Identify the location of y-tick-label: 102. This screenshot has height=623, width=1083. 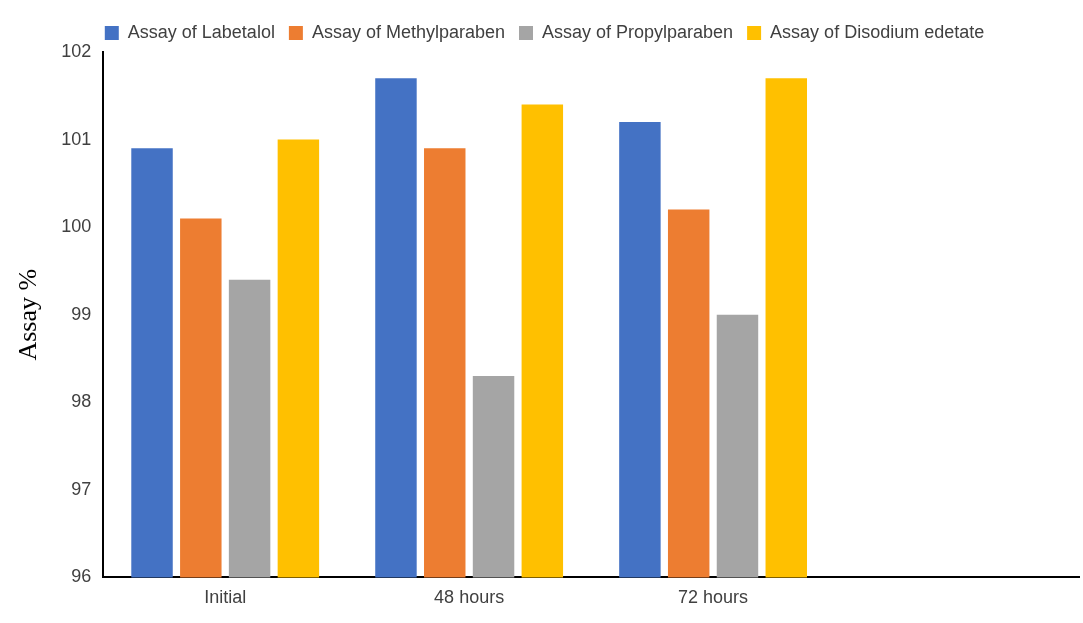
(76, 50).